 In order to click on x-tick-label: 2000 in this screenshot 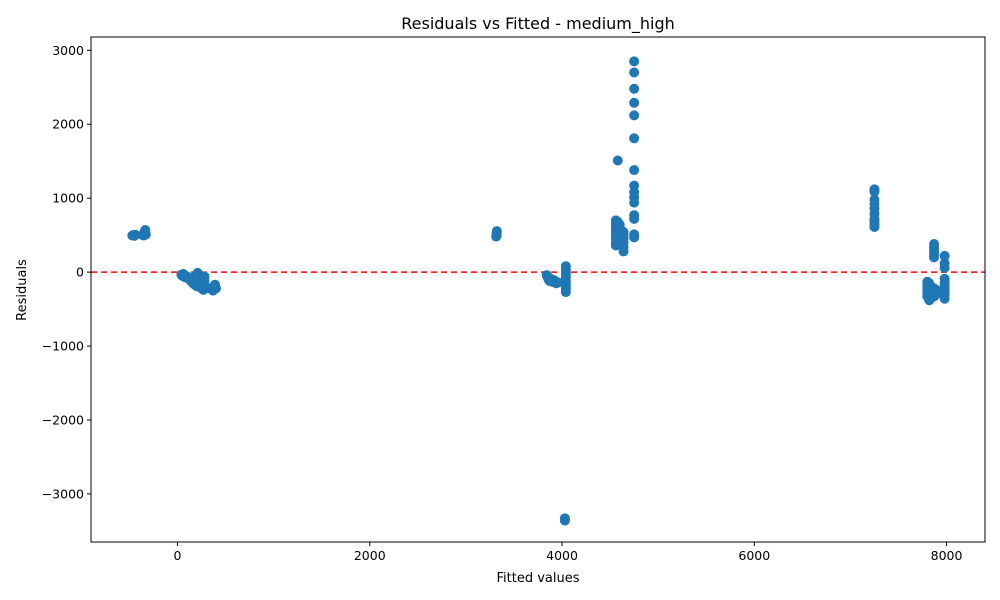, I will do `click(370, 555)`.